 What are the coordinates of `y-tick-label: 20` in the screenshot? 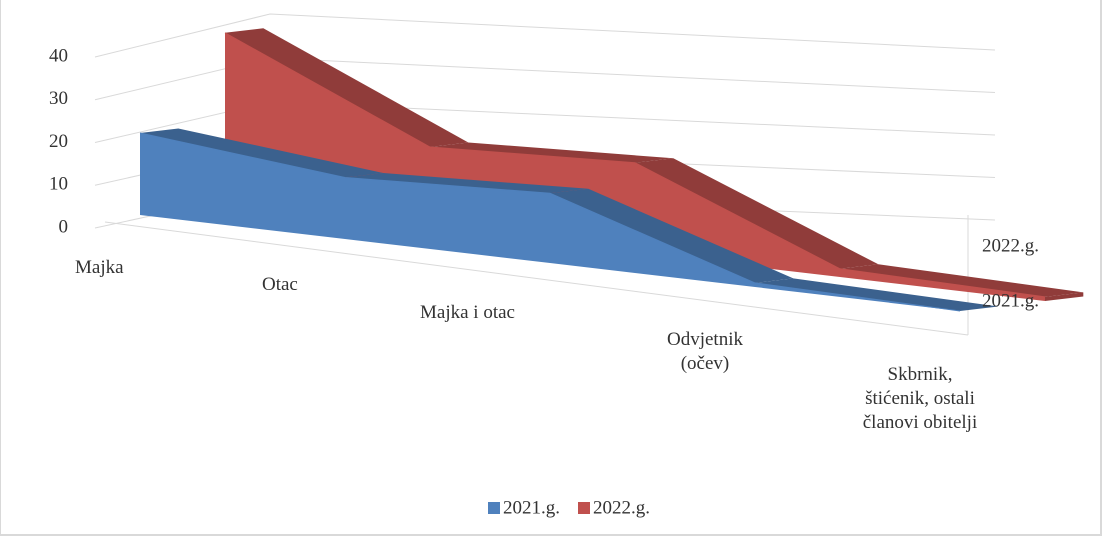 It's located at (58, 141).